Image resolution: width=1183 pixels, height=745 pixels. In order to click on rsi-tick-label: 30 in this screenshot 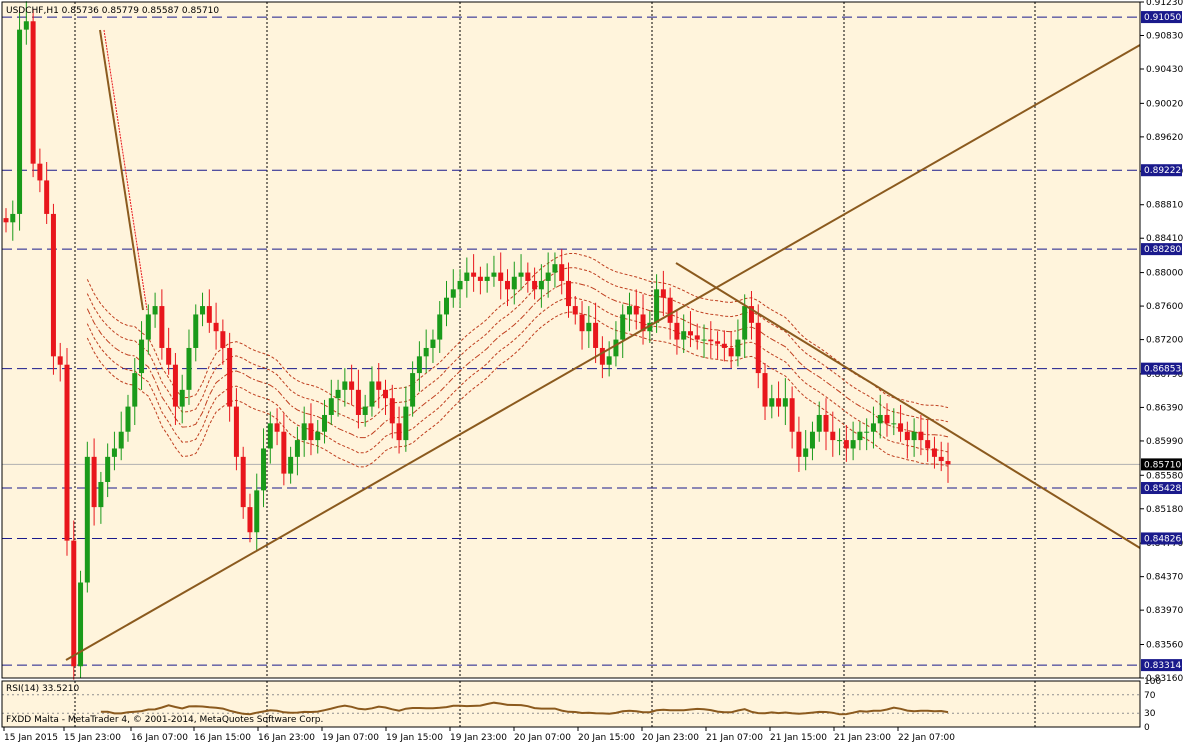, I will do `click(1150, 714)`.